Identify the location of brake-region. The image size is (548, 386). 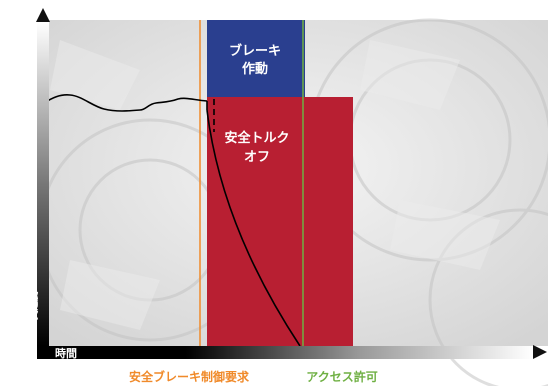
(256, 58).